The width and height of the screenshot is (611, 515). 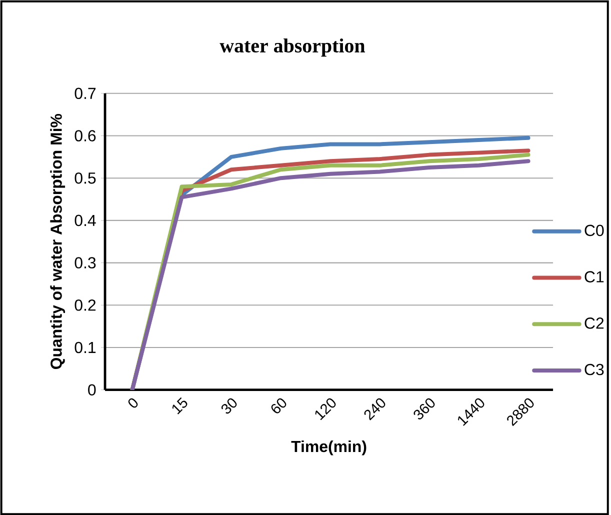 I want to click on y-axis-title: Quantity of water Absorption Mi%, so click(x=58, y=241).